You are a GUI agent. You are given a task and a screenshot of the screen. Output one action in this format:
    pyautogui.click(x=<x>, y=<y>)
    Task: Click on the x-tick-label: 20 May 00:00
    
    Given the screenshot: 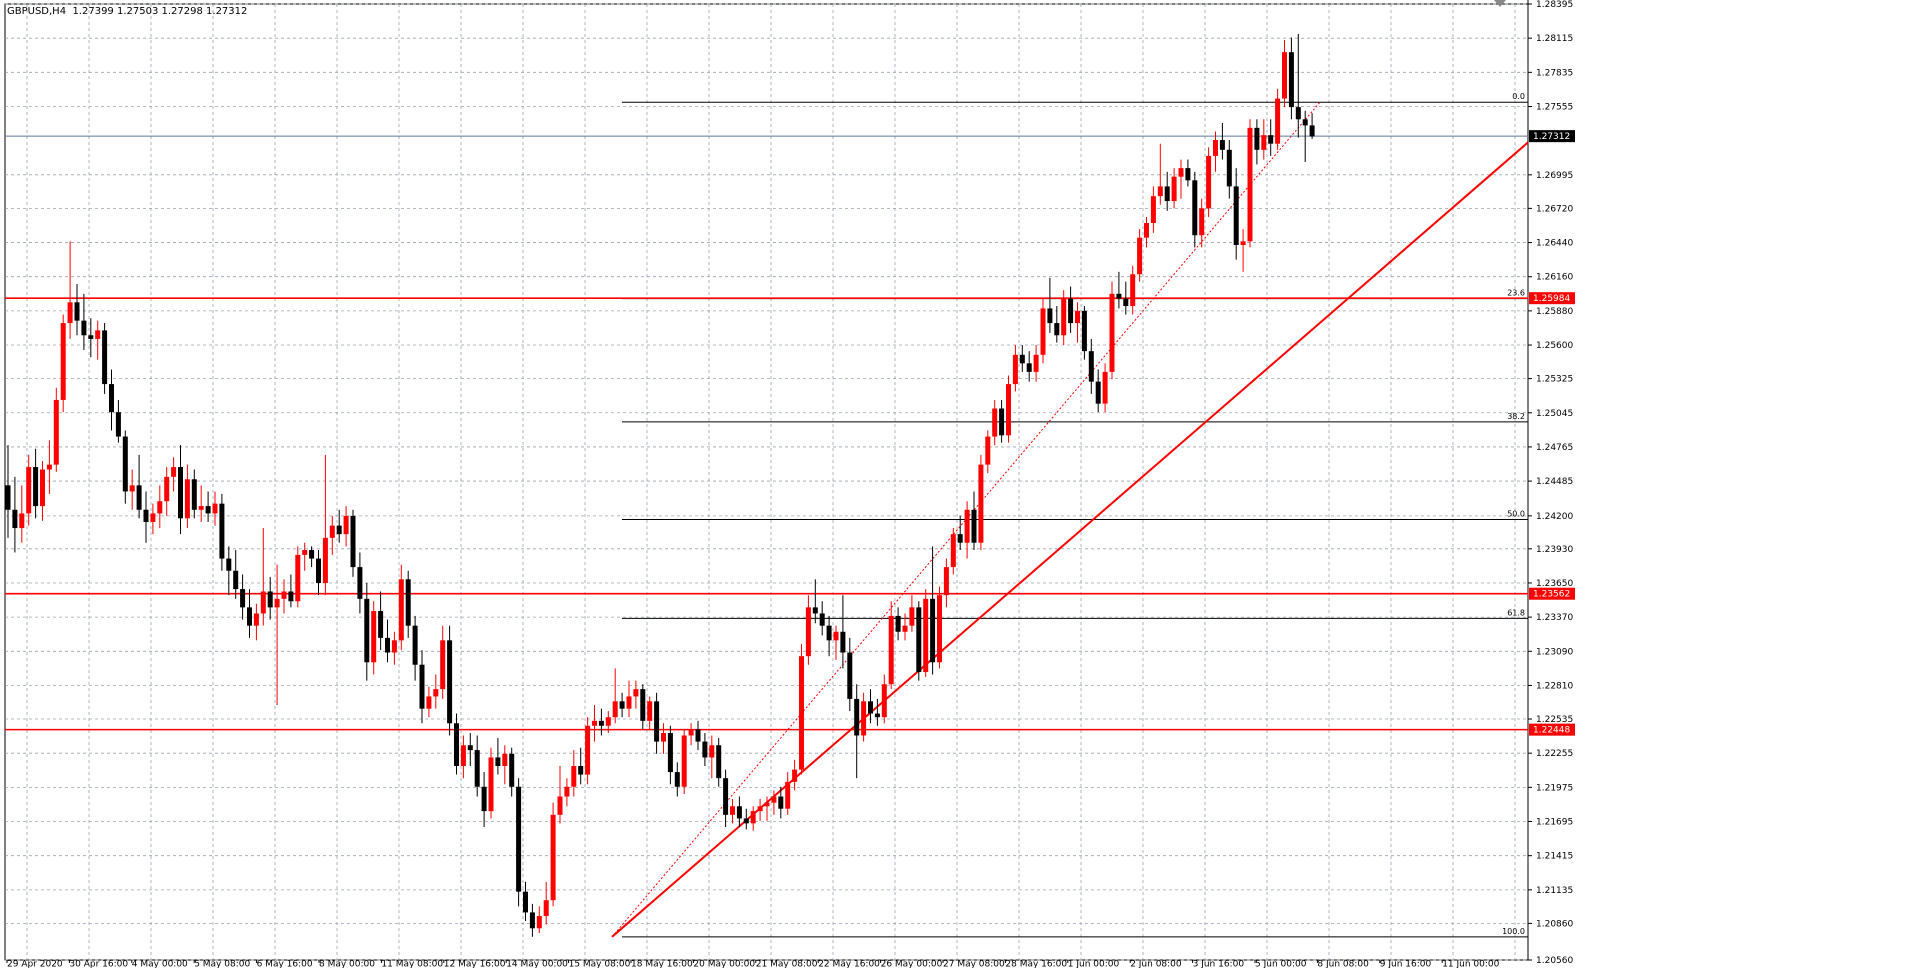 What is the action you would take?
    pyautogui.click(x=724, y=964)
    